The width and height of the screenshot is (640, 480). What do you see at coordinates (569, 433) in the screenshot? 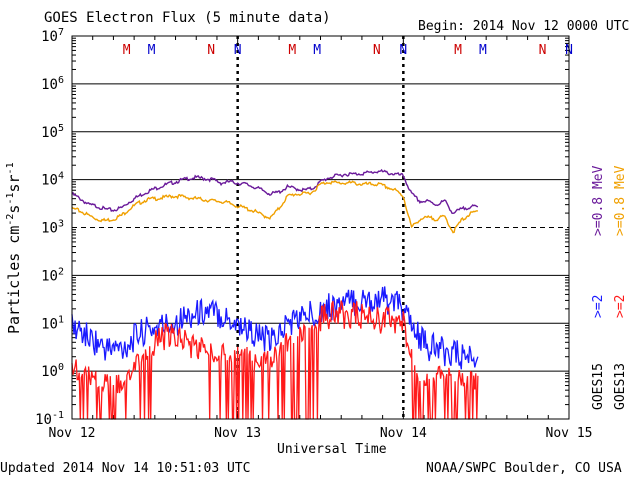
I see `x-tick-label: Nov 15` at bounding box center [569, 433].